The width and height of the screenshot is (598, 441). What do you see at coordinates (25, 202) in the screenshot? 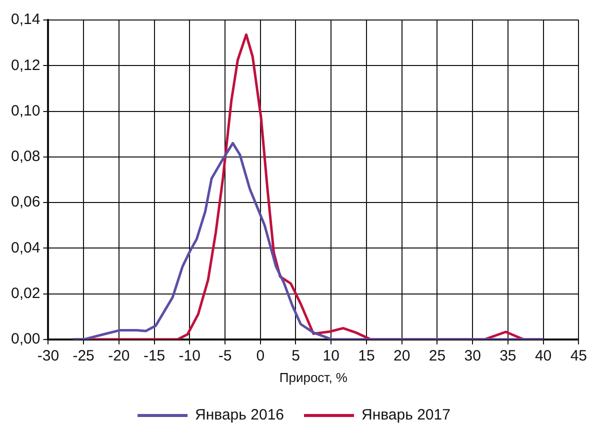
I see `y-tick-label: 0,06` at bounding box center [25, 202].